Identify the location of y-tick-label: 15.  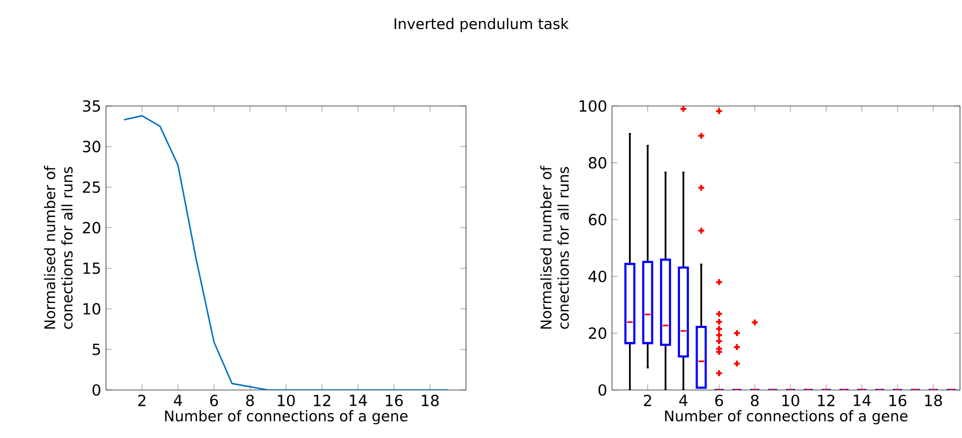
(91, 268).